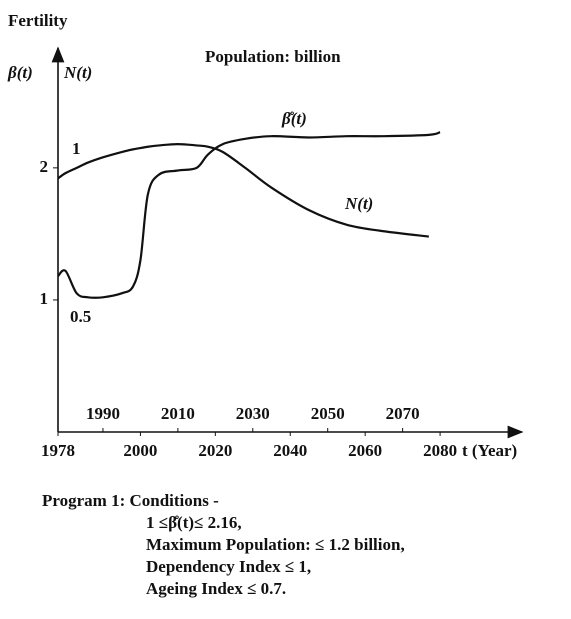  Describe the element at coordinates (103, 413) in the screenshot. I see `x-tick-label: 1990` at that location.